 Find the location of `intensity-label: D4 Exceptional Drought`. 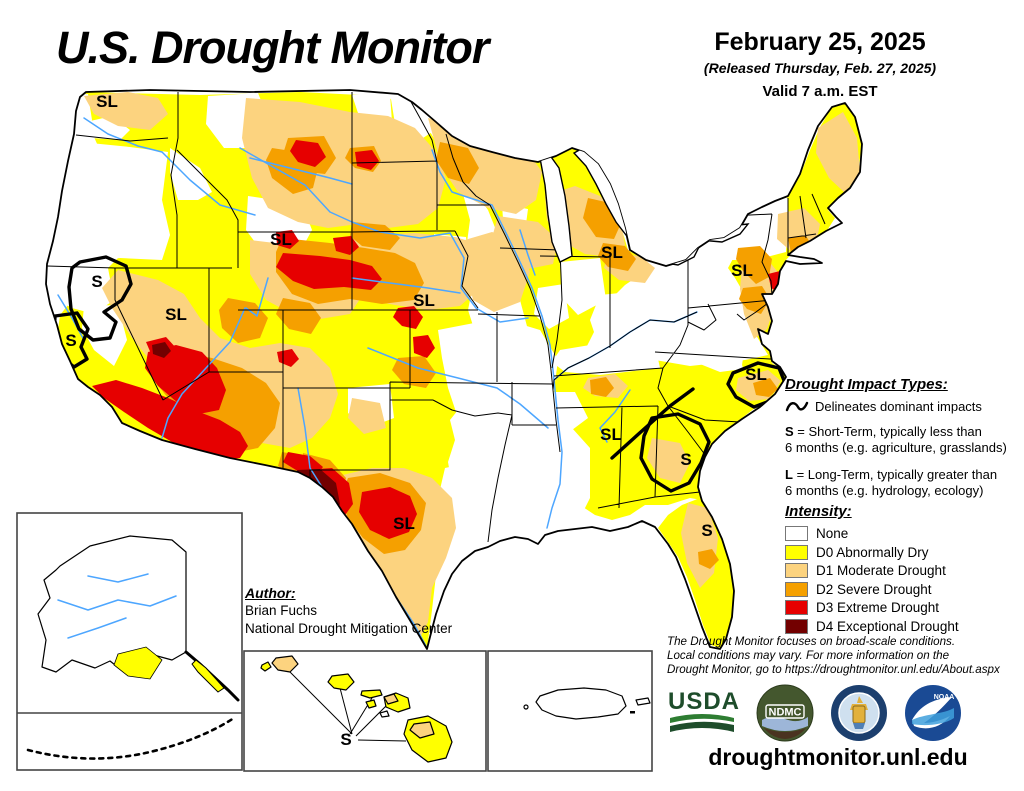

intensity-label: D4 Exceptional Drought is located at coordinates (887, 626).